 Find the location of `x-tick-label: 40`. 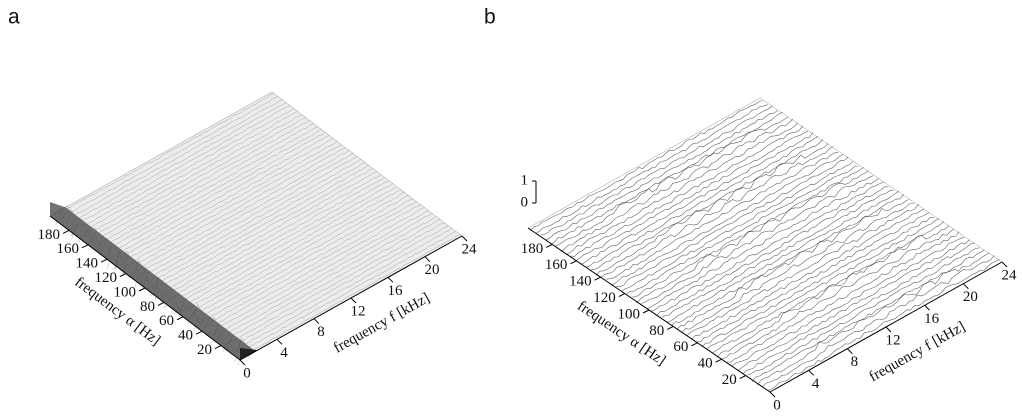

x-tick-label: 40 is located at coordinates (705, 364).